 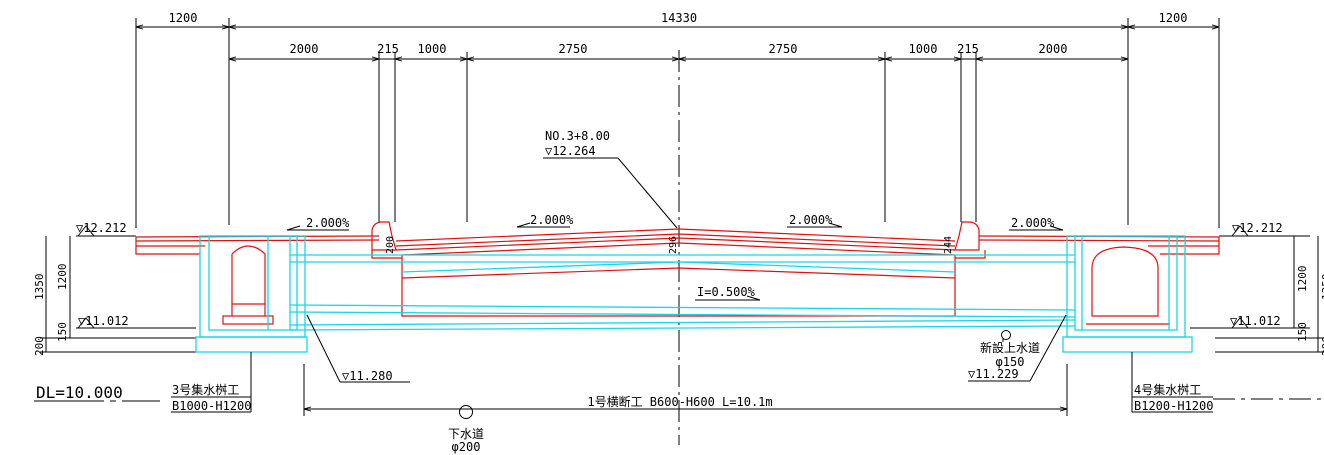 I want to click on vdim-left-slab: 150, so click(x=62, y=332).